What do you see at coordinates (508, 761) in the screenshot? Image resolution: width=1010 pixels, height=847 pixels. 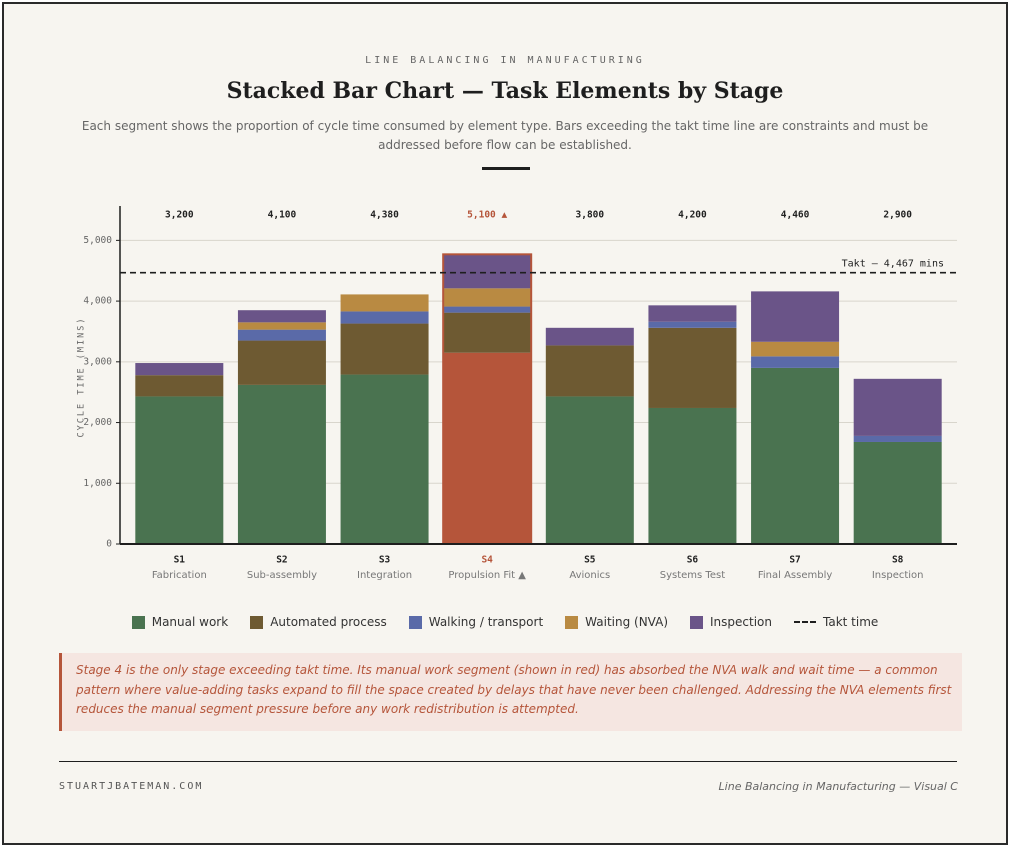 I see `footer-rule` at bounding box center [508, 761].